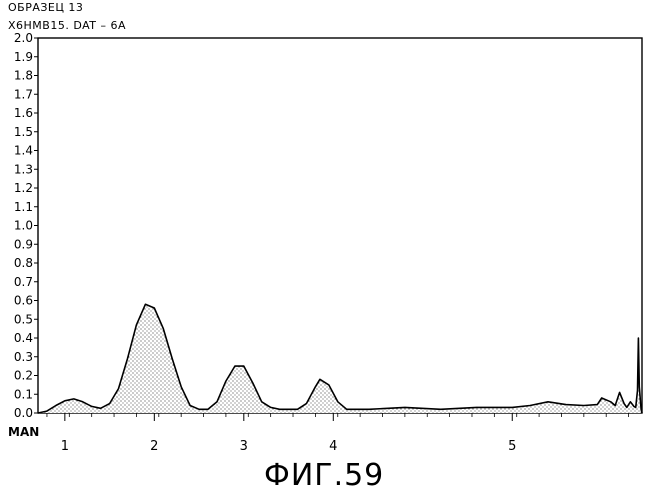 This screenshot has width=650, height=500. I want to click on x-tick-label: 1, so click(65, 446).